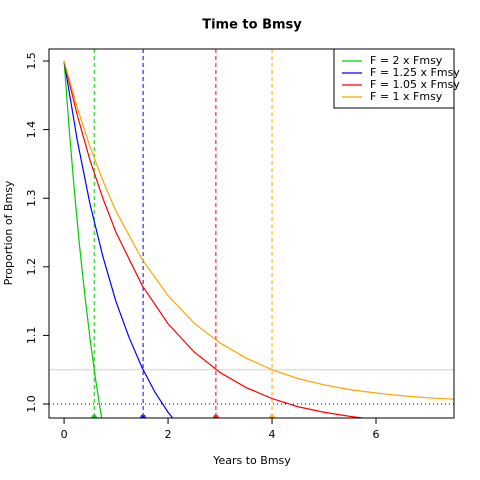 The height and width of the screenshot is (480, 480). What do you see at coordinates (168, 434) in the screenshot?
I see `x-tick-label: 2` at bounding box center [168, 434].